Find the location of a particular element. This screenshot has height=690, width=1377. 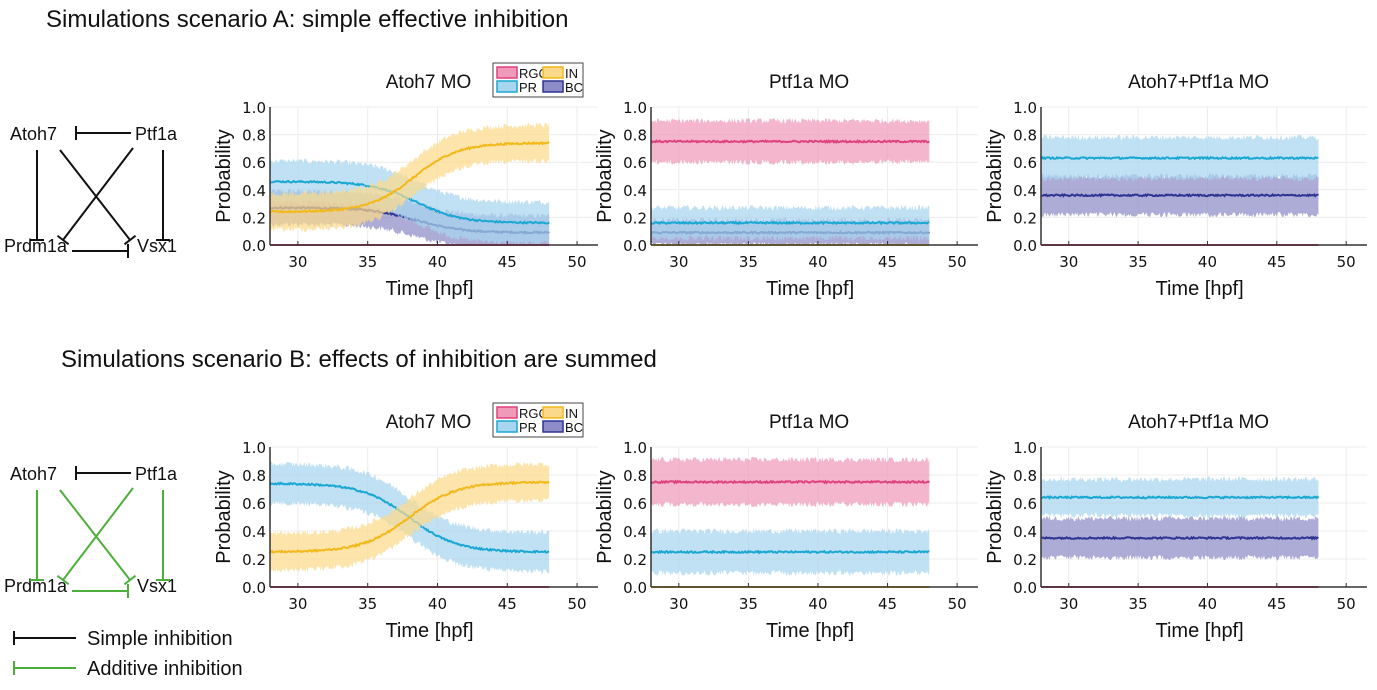

key-item-additive: Additive inhibition is located at coordinates (128, 669).